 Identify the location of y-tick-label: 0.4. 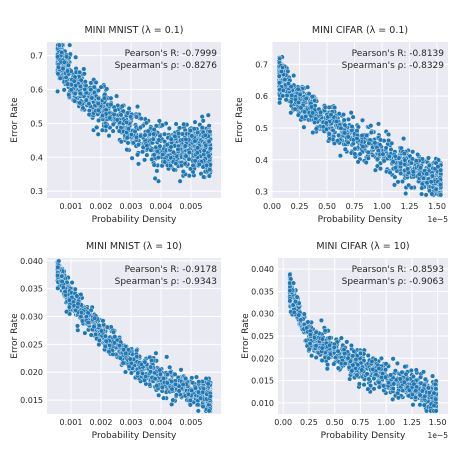
(261, 160).